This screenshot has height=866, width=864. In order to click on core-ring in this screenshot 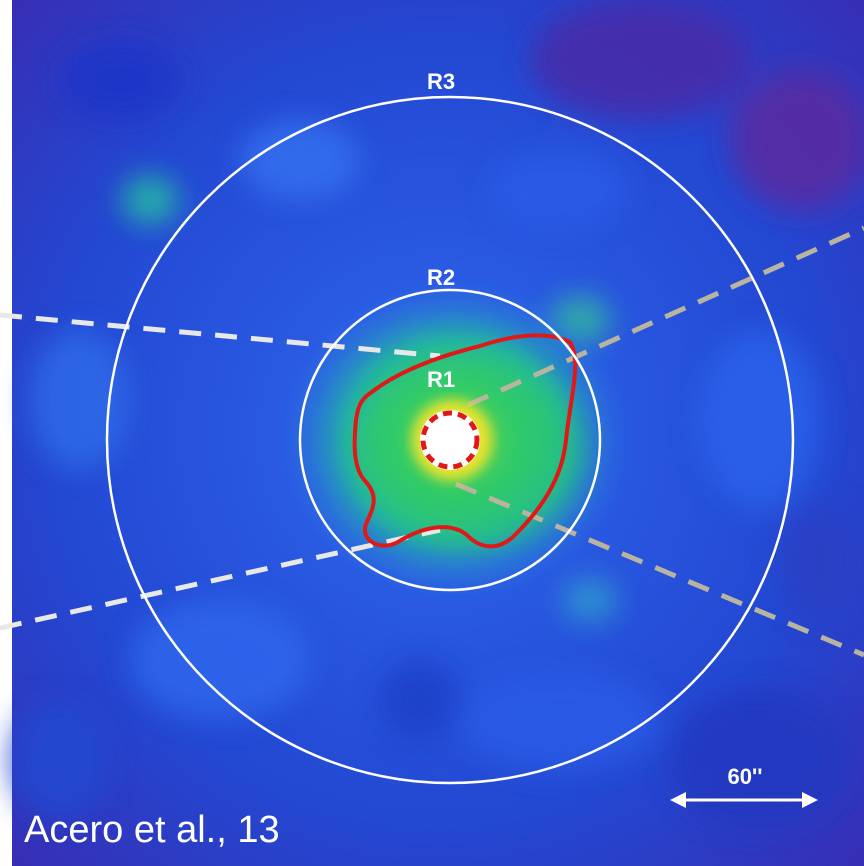, I will do `click(450, 440)`.